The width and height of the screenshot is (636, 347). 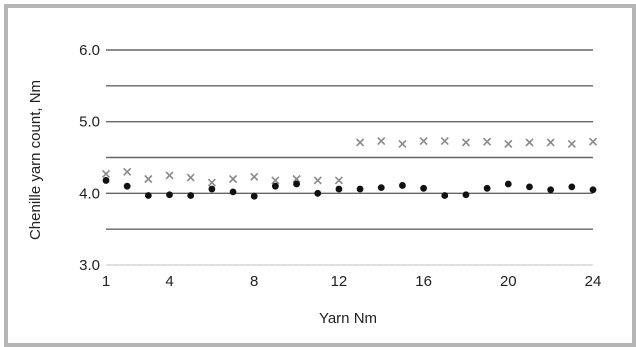 What do you see at coordinates (254, 281) in the screenshot?
I see `x-tick-label: 8` at bounding box center [254, 281].